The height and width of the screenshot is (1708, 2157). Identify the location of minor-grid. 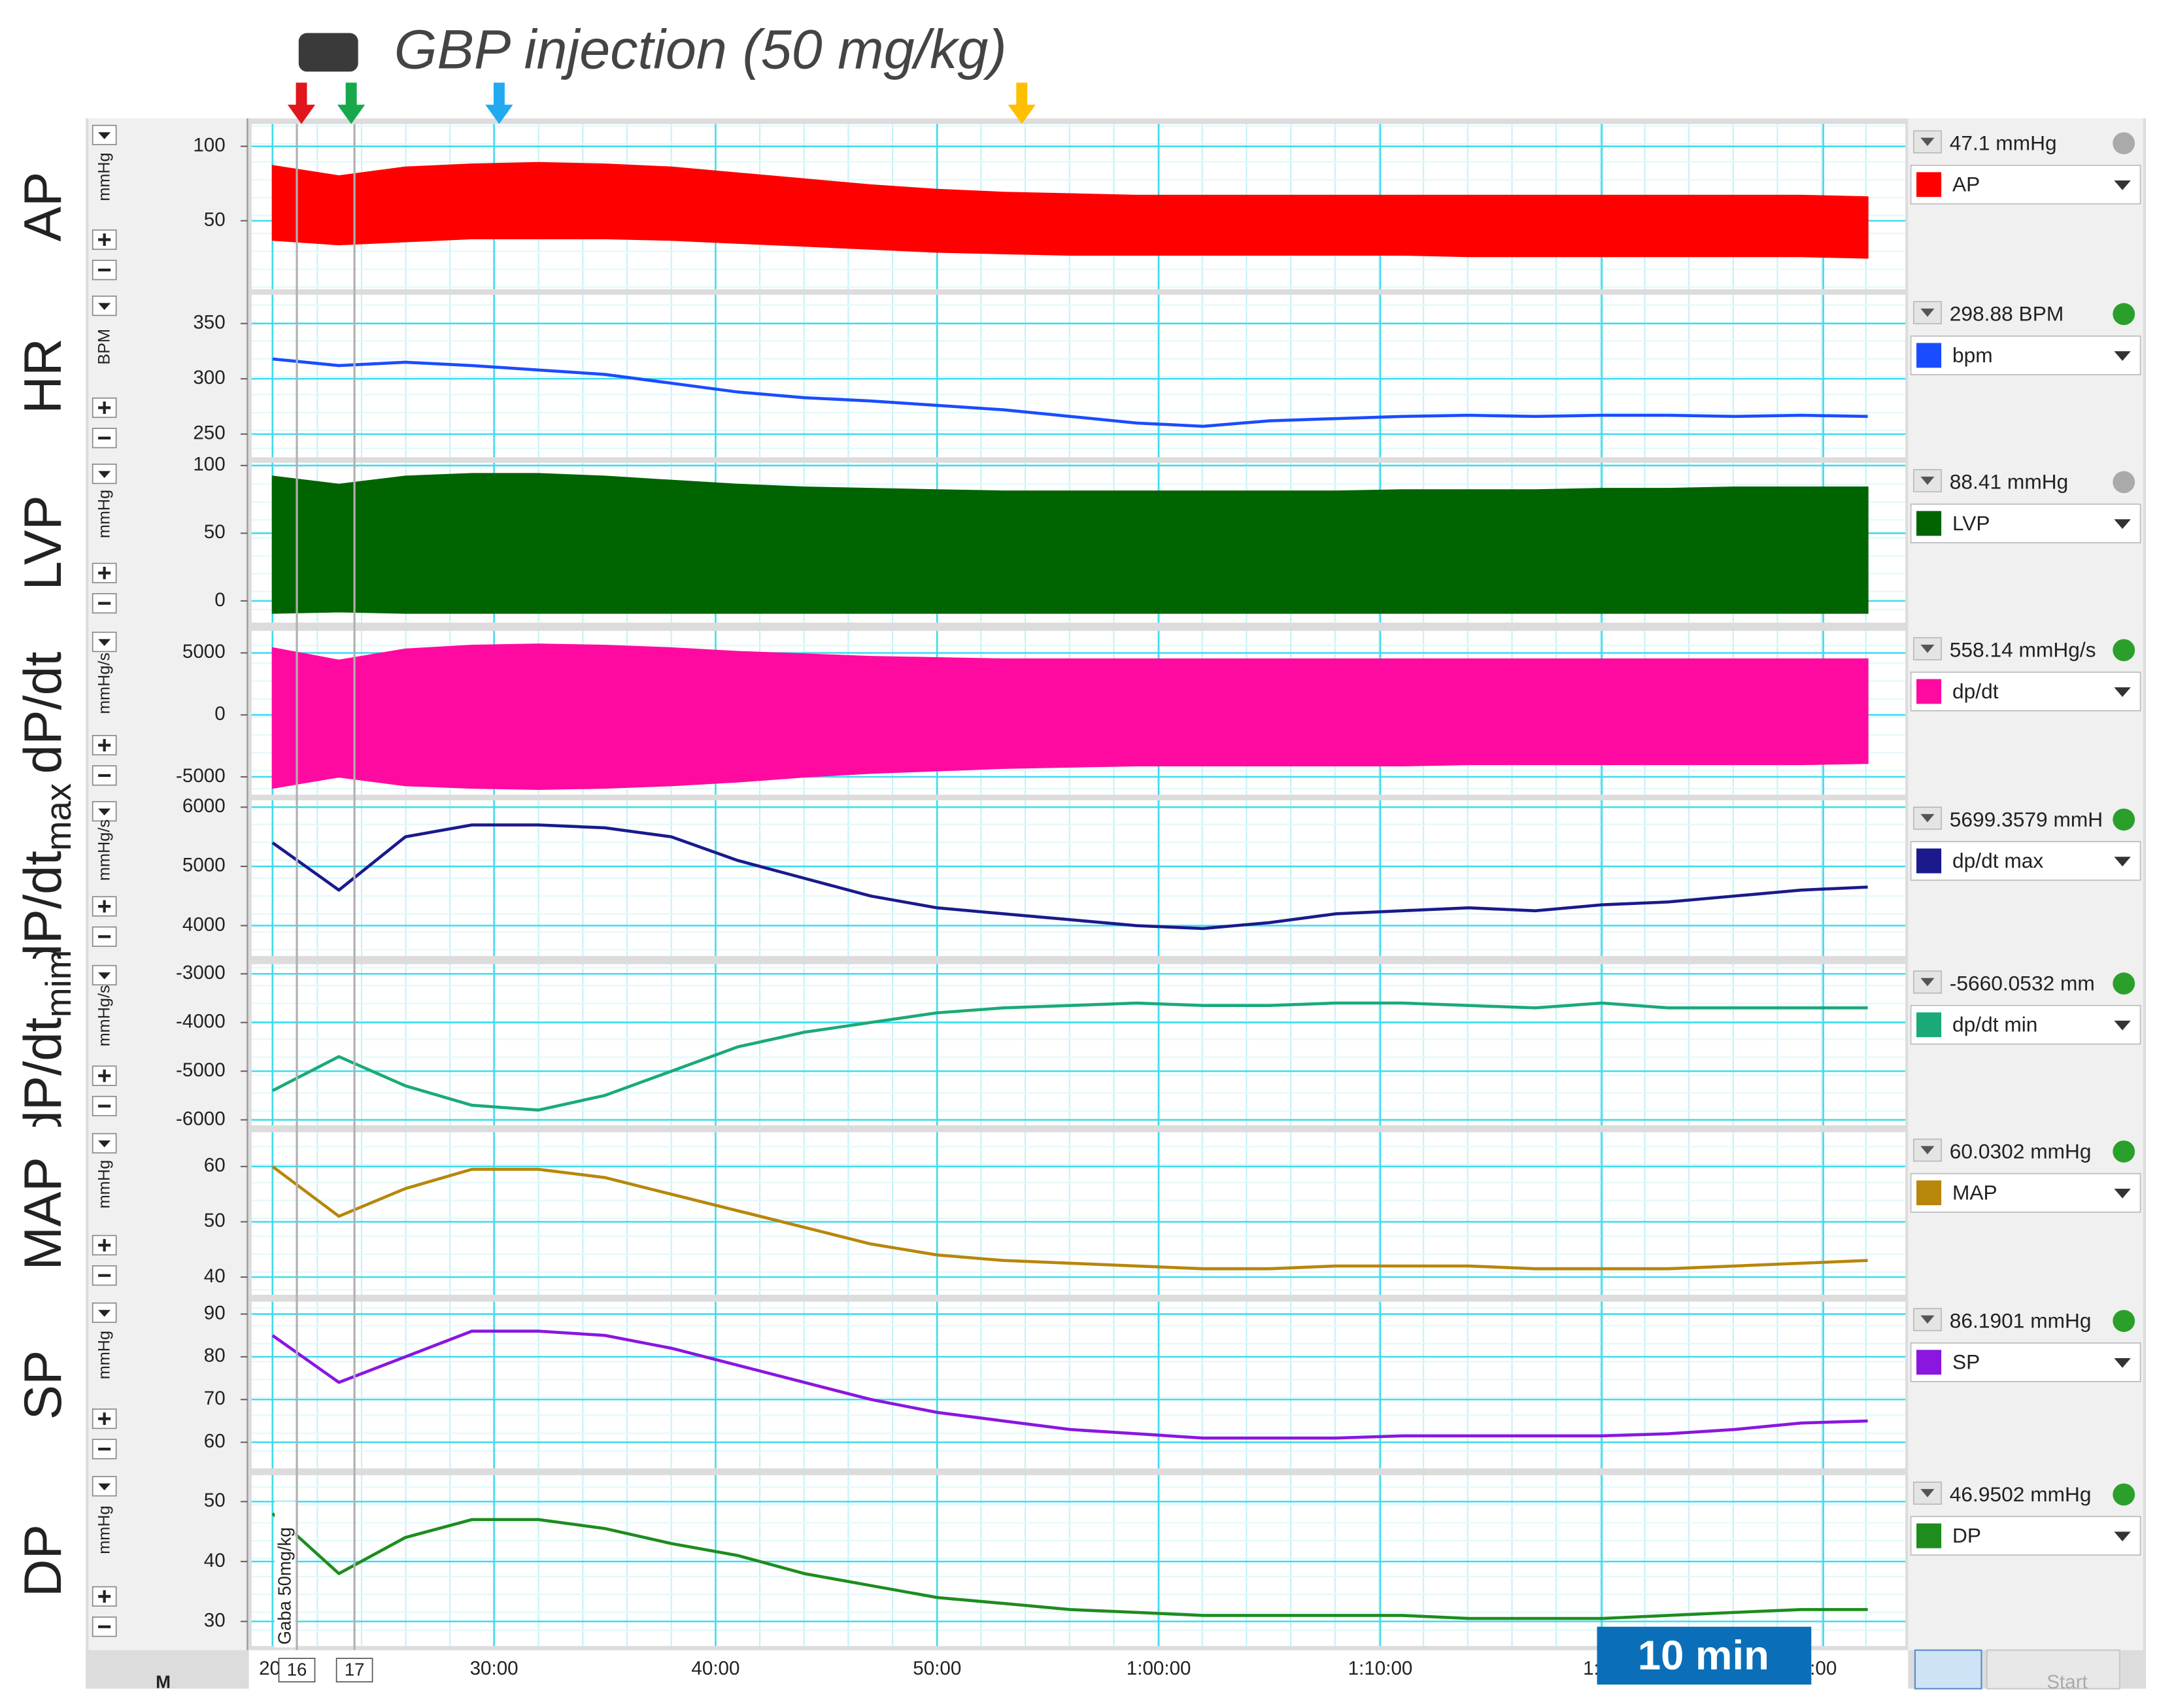
(1078, 1385).